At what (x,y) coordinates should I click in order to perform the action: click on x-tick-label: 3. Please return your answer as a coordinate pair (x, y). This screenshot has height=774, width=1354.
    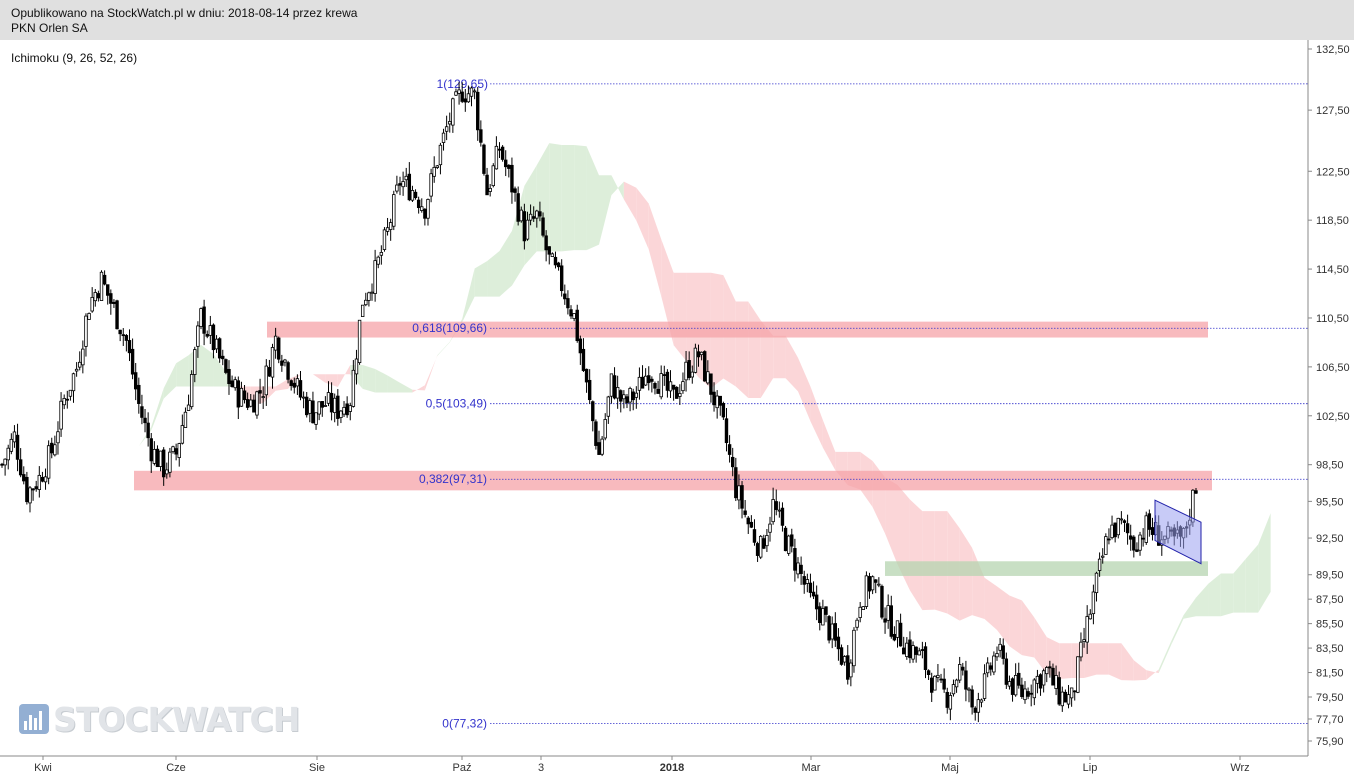
    Looking at the image, I should click on (541, 768).